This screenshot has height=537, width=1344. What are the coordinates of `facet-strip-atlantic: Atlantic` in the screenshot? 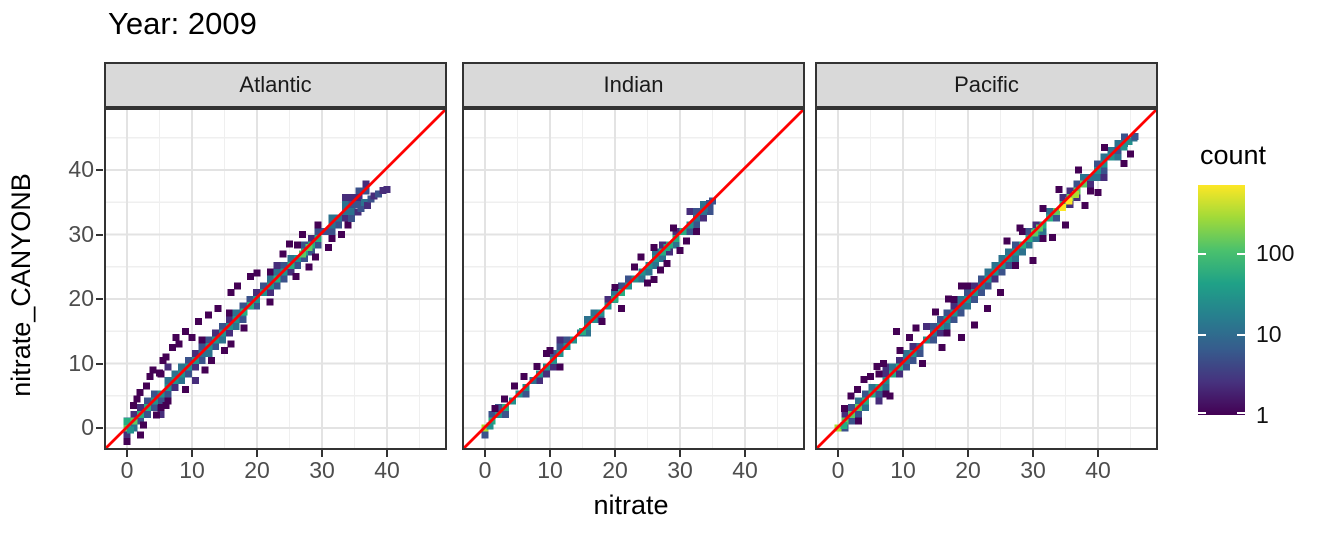 It's located at (275, 85).